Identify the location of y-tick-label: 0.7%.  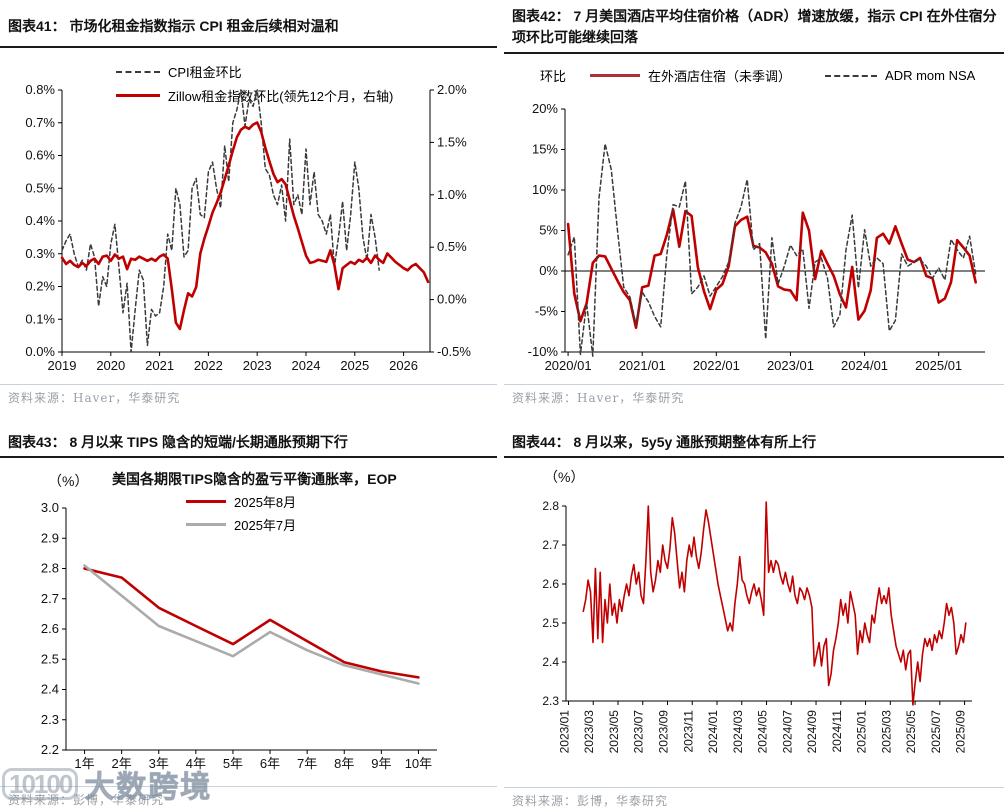
(40, 122).